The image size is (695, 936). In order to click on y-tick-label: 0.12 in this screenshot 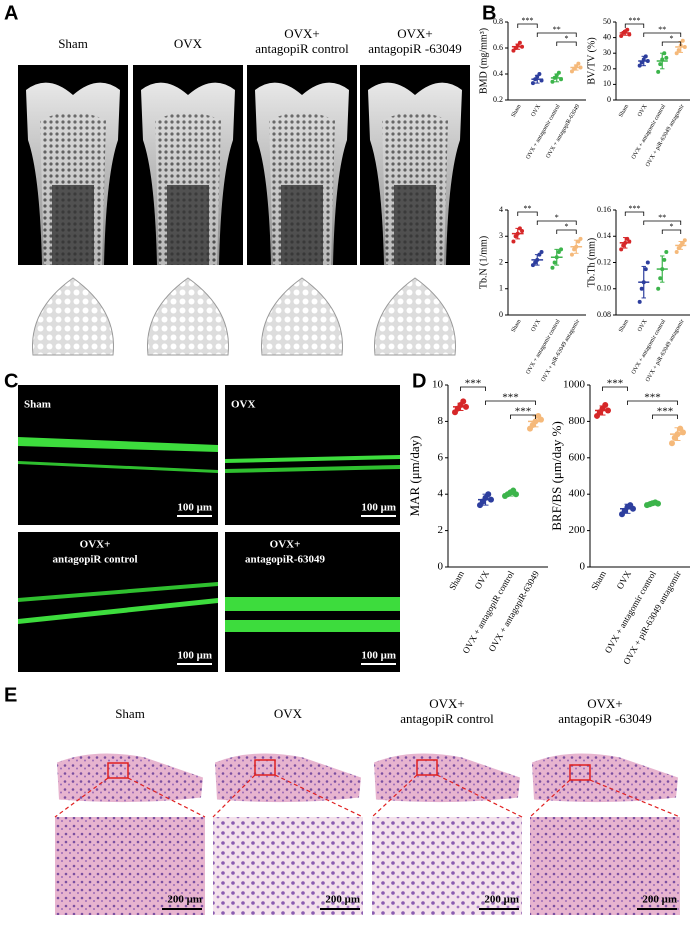, I will do `click(604, 261)`.